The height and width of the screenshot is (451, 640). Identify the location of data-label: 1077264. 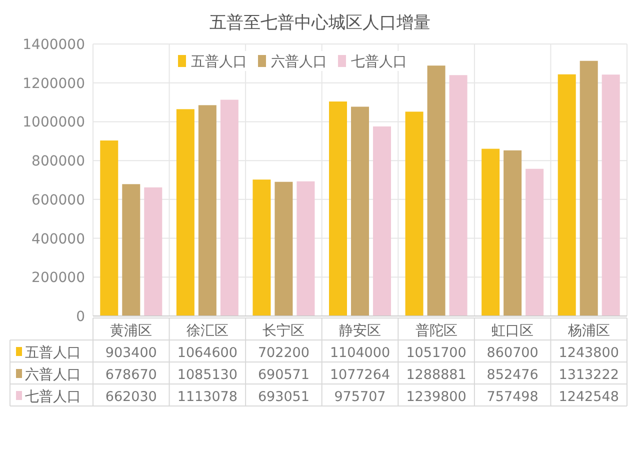
(360, 375).